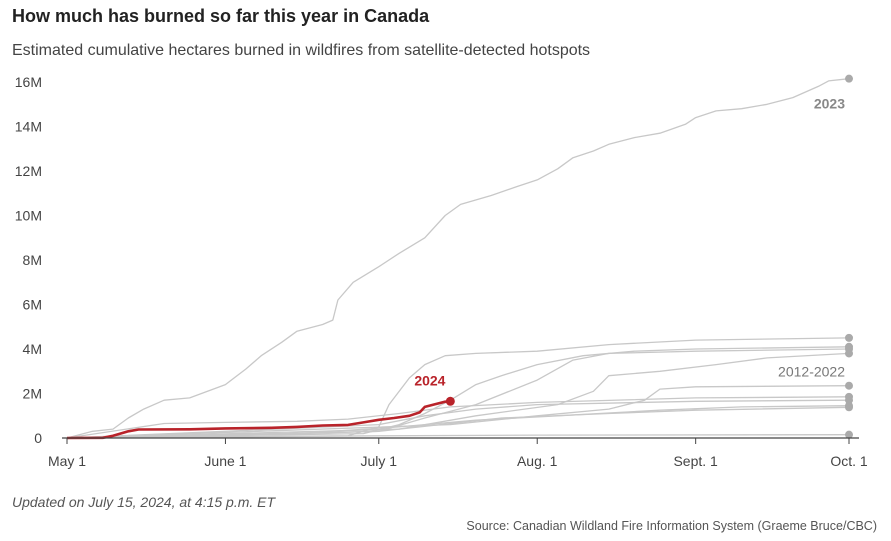 Image resolution: width=891 pixels, height=541 pixels. I want to click on x-tick-label: Aug. 1, so click(537, 461).